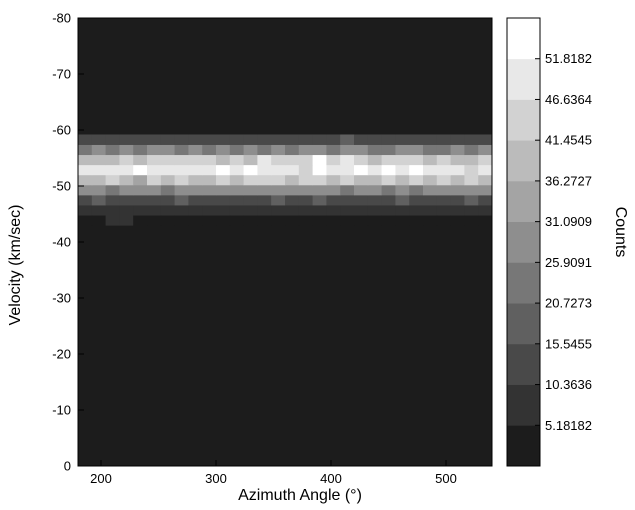  I want to click on y-tick-label: -40, so click(61, 242).